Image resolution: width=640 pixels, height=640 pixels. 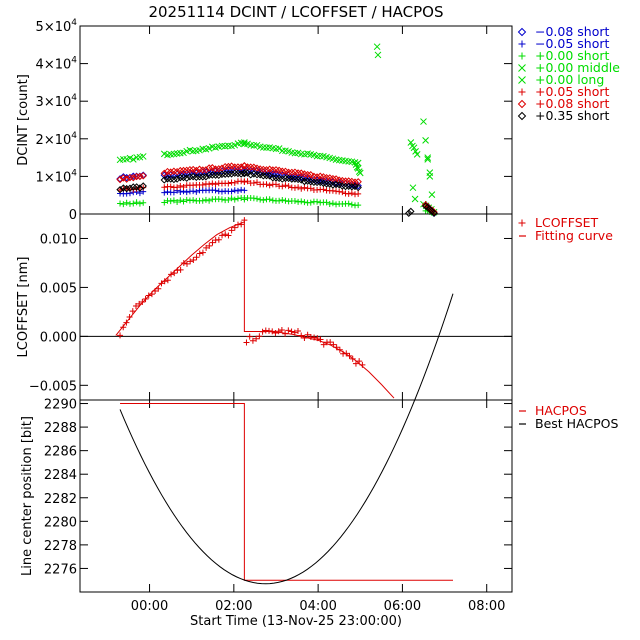 I want to click on legend-item: LCOFFSET, so click(x=558, y=222).